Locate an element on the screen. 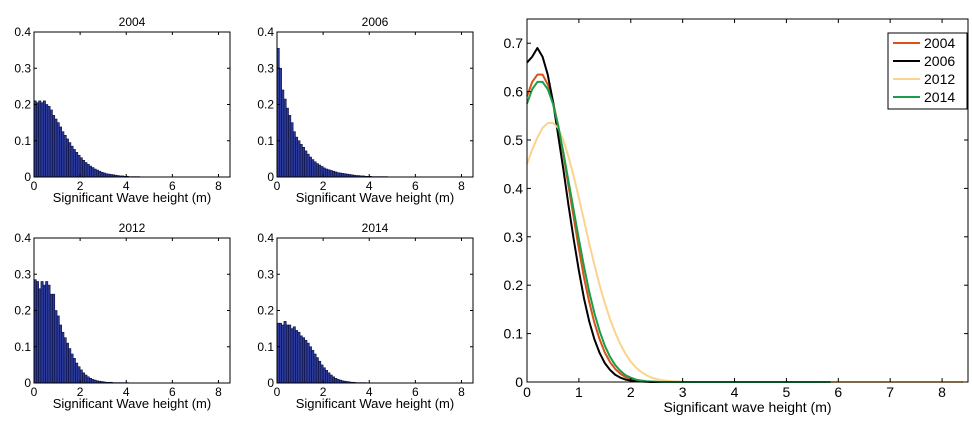  x-tick-label: 3 is located at coordinates (683, 392).